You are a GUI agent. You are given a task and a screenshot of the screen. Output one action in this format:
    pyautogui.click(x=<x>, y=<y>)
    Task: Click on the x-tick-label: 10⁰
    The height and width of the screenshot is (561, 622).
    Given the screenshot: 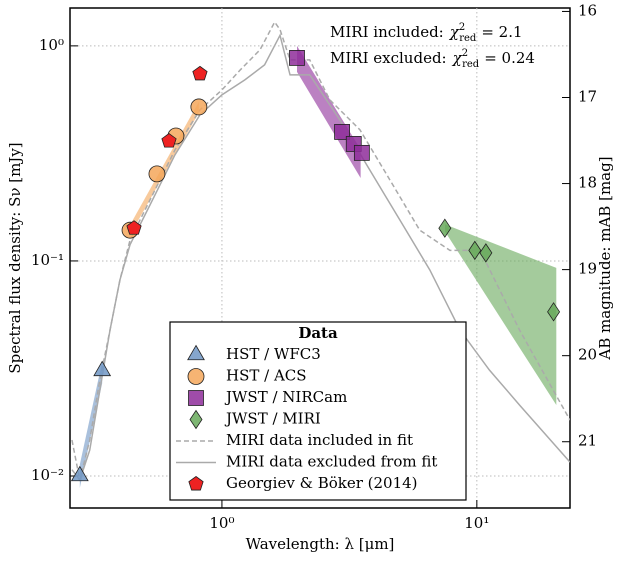 What is the action you would take?
    pyautogui.click(x=221, y=523)
    